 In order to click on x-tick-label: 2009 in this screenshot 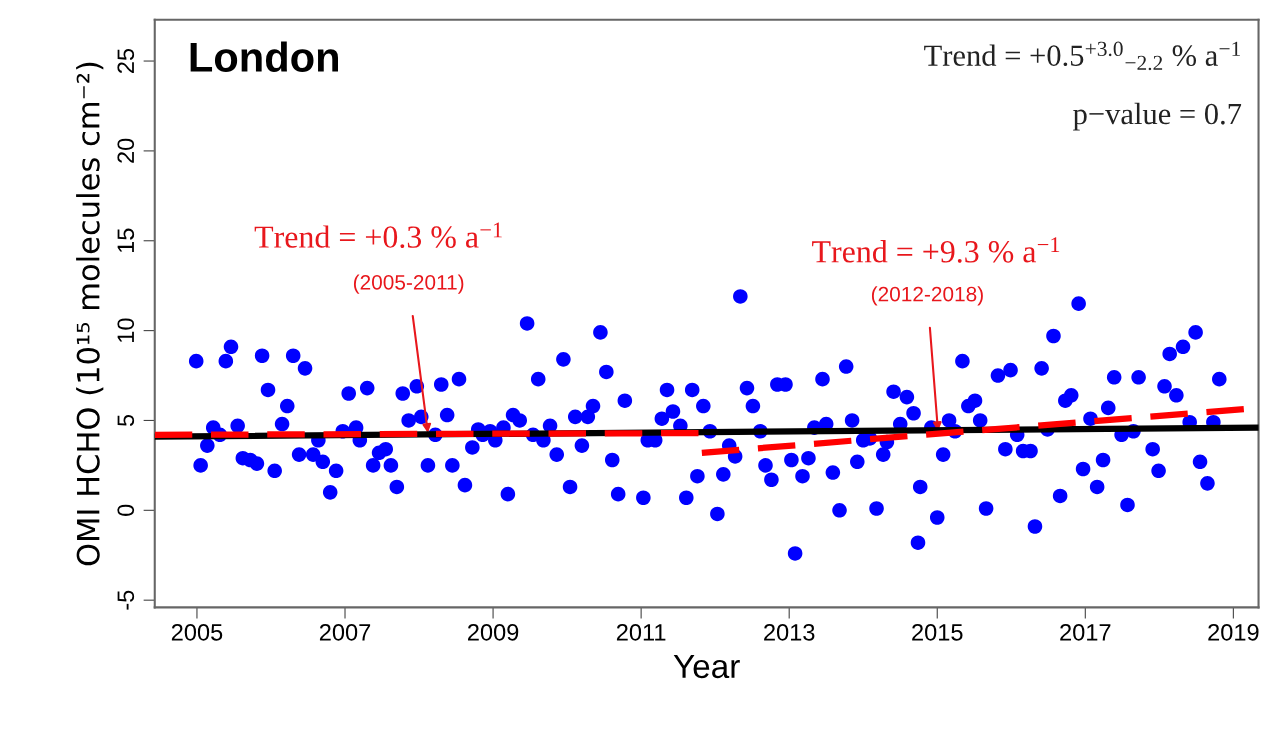, I will do `click(493, 632)`.